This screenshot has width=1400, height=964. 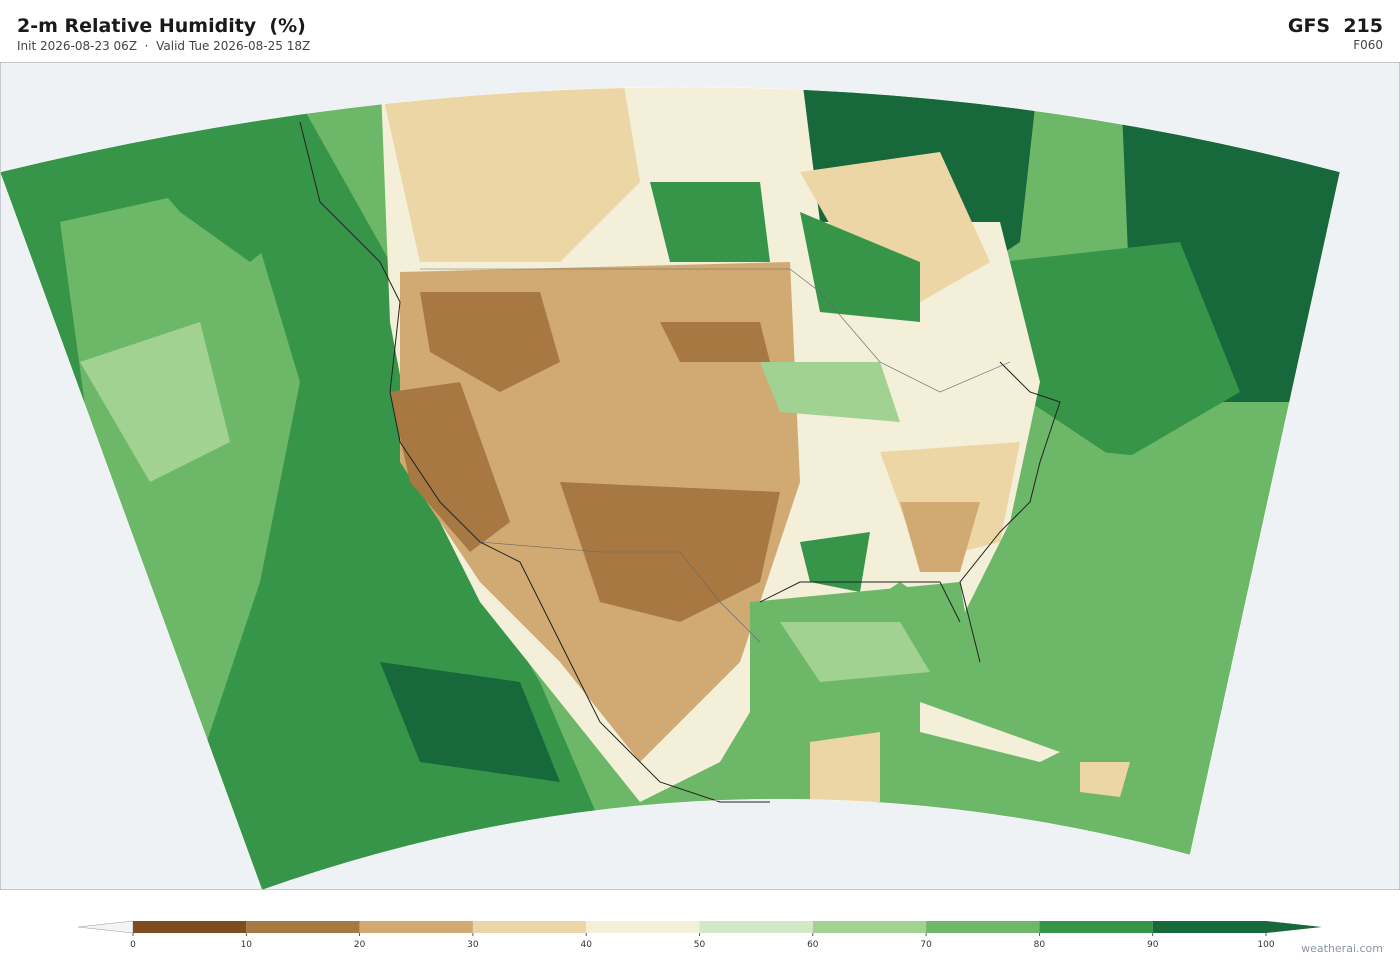 What do you see at coordinates (586, 945) in the screenshot?
I see `colorbar-tick-label: 40` at bounding box center [586, 945].